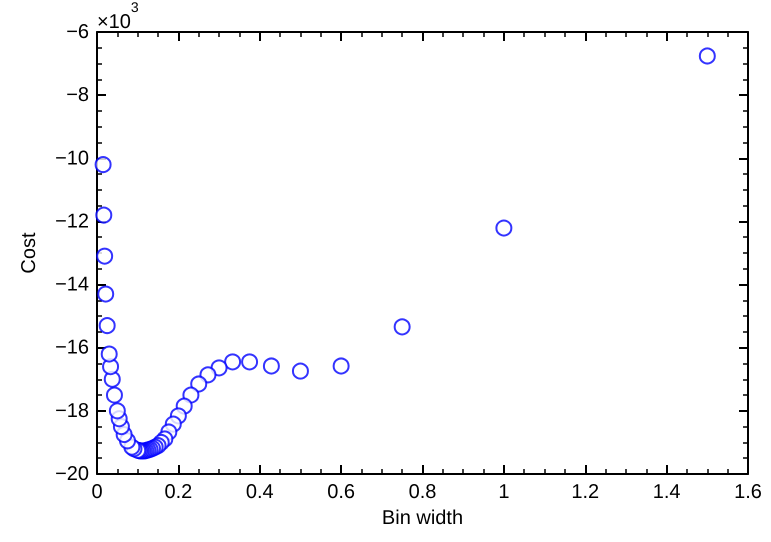  What do you see at coordinates (77, 95) in the screenshot?
I see `y-tick-label: −8` at bounding box center [77, 95].